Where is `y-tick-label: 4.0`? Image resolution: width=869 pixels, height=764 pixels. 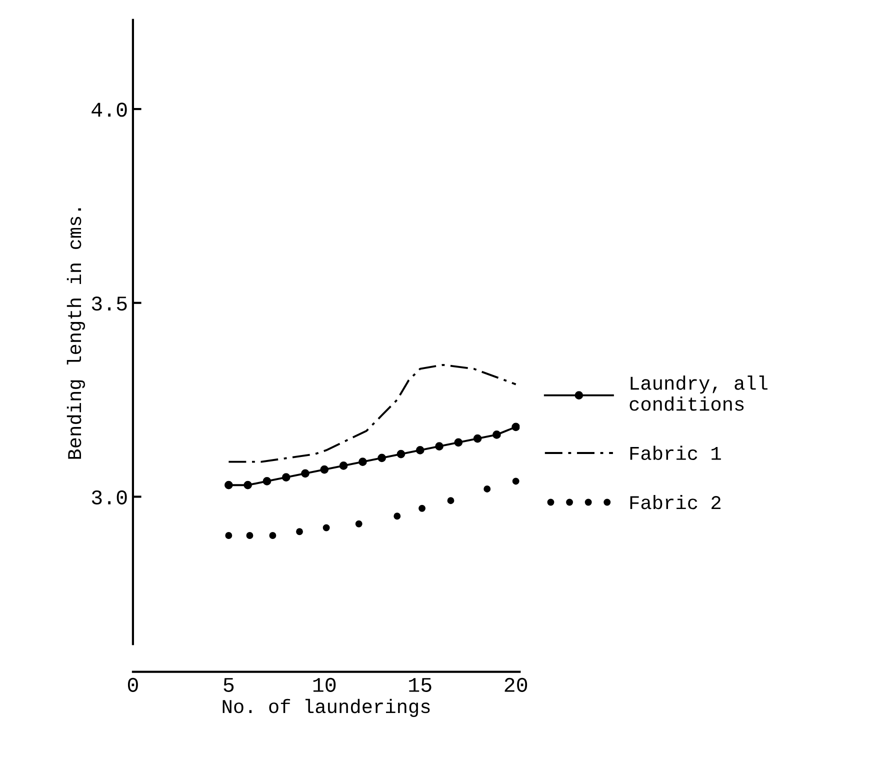 y-tick-label: 4.0 is located at coordinates (109, 109).